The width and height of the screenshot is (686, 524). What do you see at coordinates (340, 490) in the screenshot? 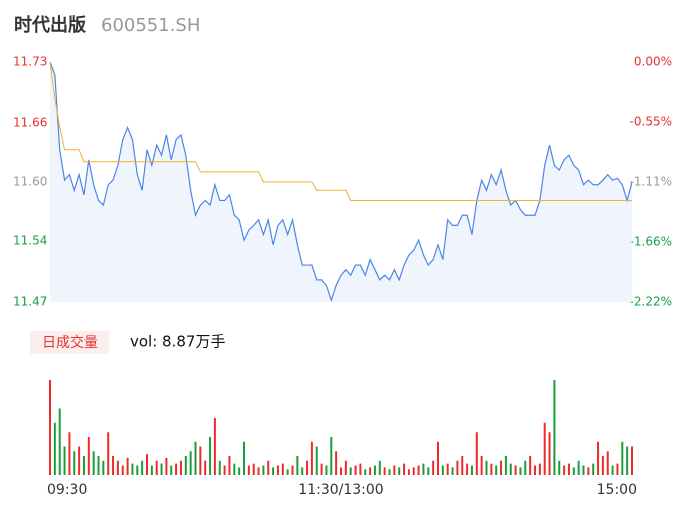
I see `x-tick-label: 11:30/13:00` at bounding box center [340, 490].